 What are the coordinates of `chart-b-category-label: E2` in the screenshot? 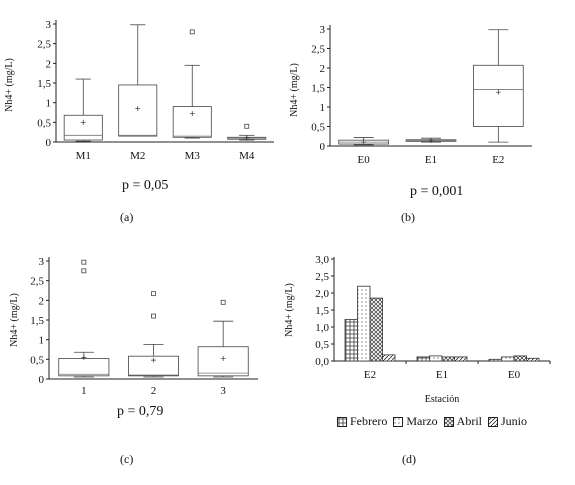 It's located at (498, 160).